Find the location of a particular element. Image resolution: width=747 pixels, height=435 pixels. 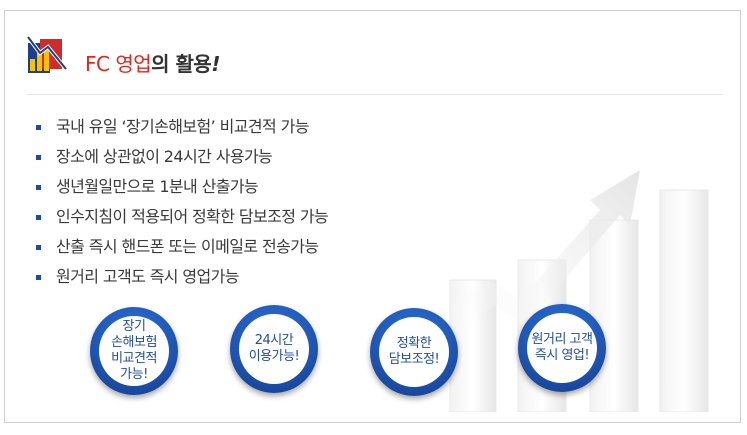

badge-face: 24시간 이용가능! is located at coordinates (274, 349).